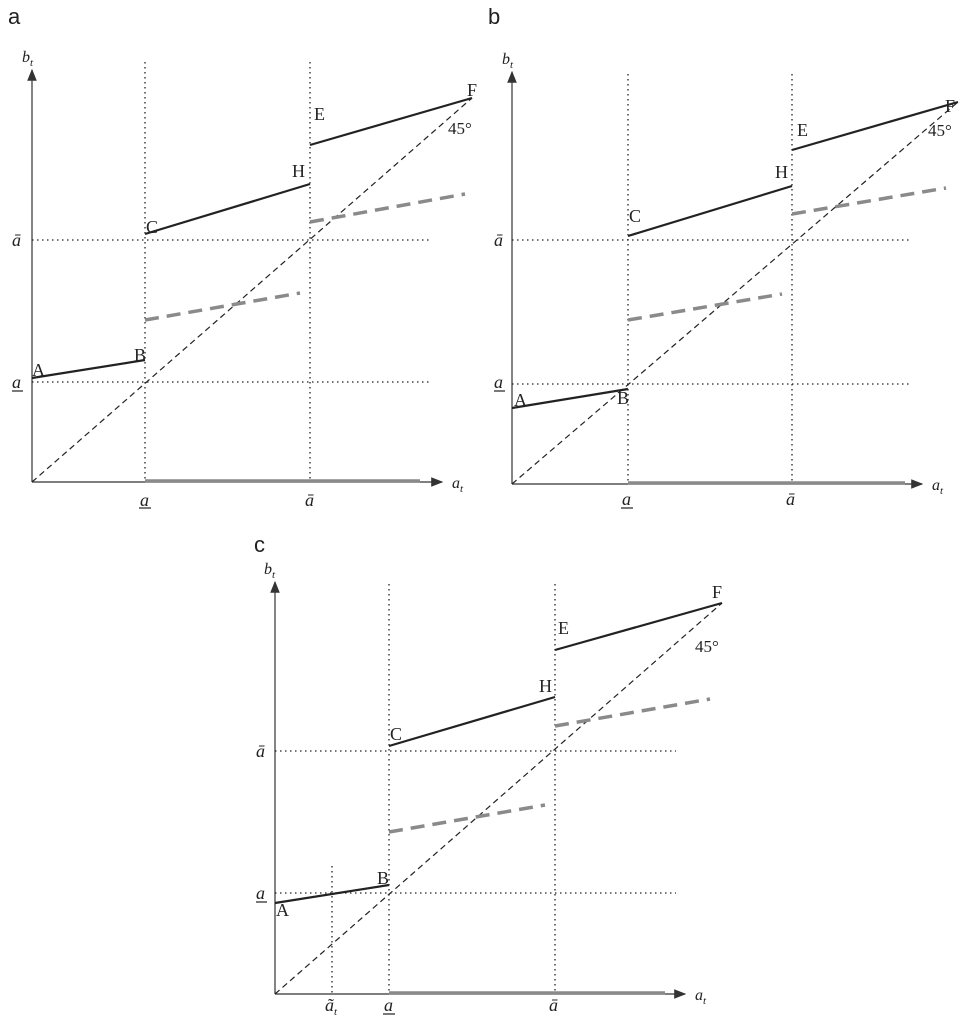 The image size is (962, 1017). I want to click on point-E-a: E, so click(319, 114).